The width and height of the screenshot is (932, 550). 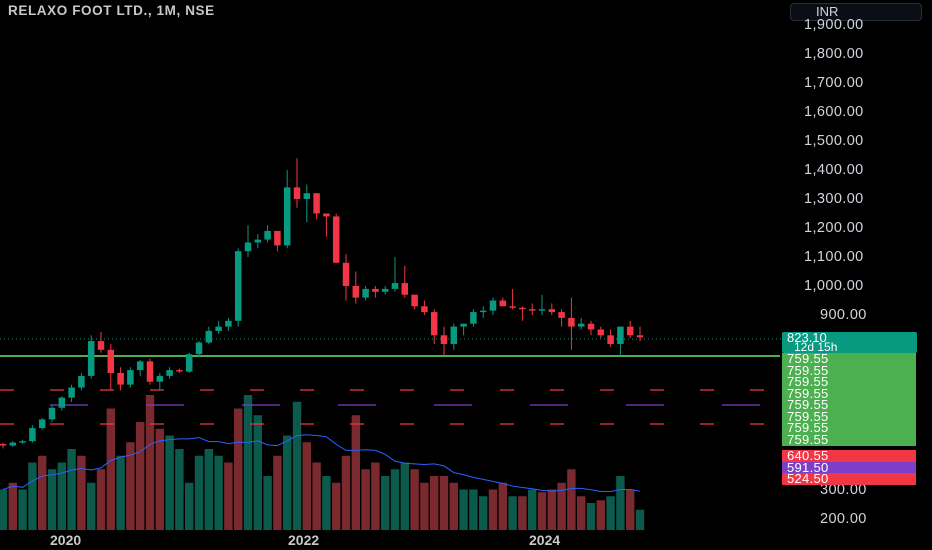 I want to click on symbol-title: RELAXO FOOT LTD., 1M, NSE, so click(x=111, y=10).